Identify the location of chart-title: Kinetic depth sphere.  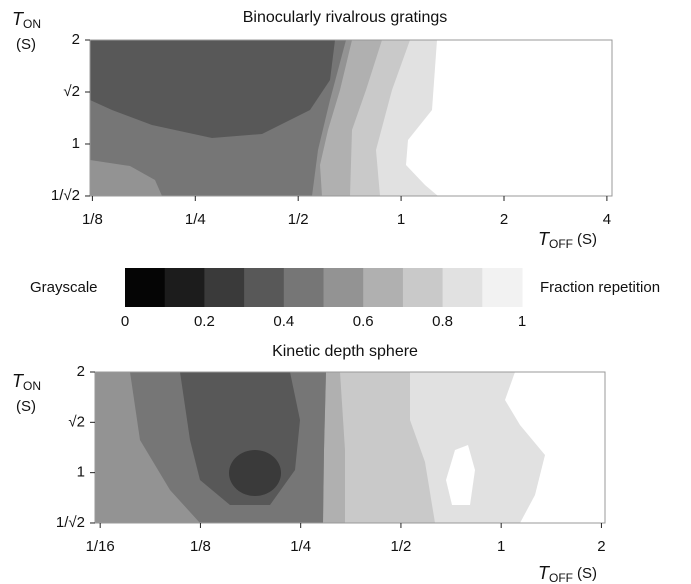
(345, 351).